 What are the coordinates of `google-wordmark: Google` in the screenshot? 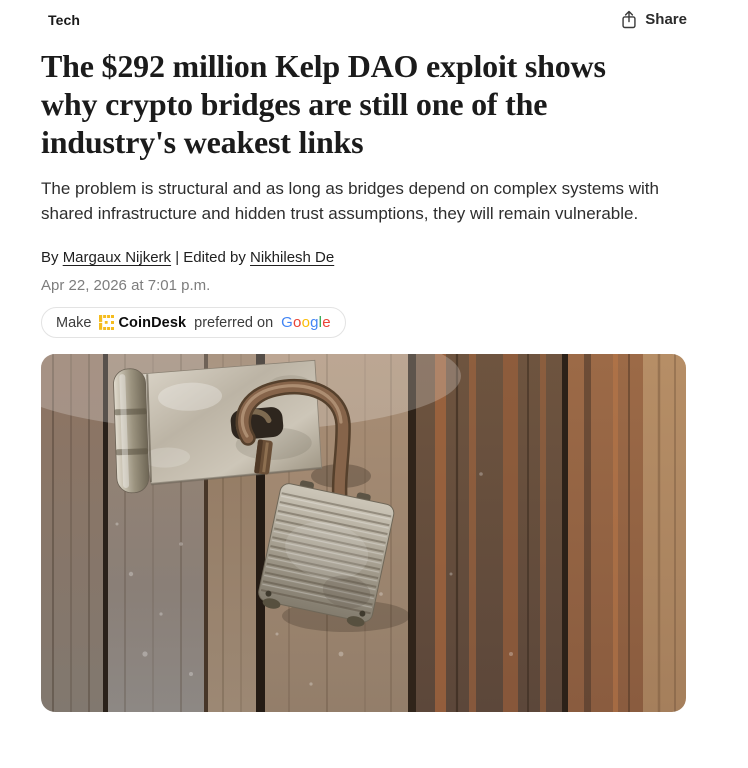 It's located at (306, 322).